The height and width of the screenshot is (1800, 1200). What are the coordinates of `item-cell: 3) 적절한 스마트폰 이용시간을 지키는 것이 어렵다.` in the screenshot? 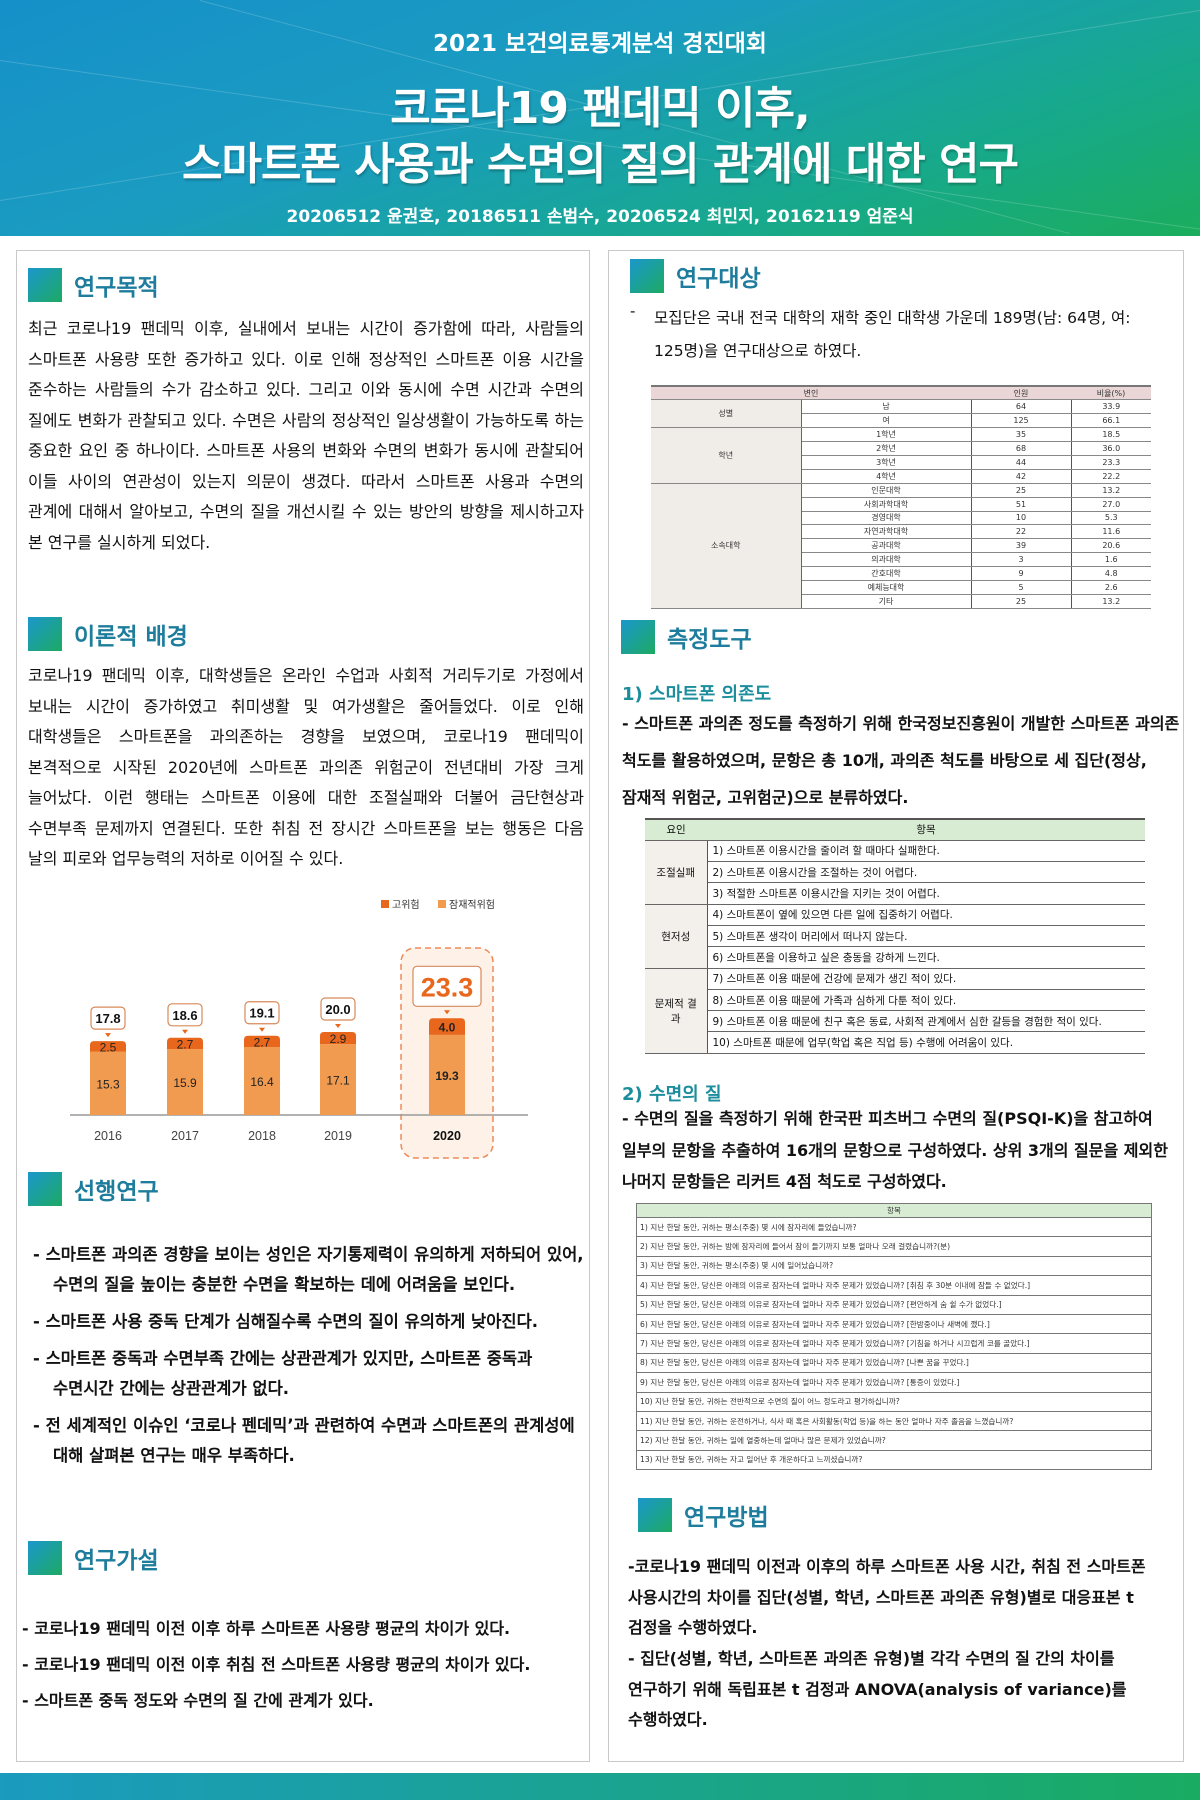 It's located at (926, 893).